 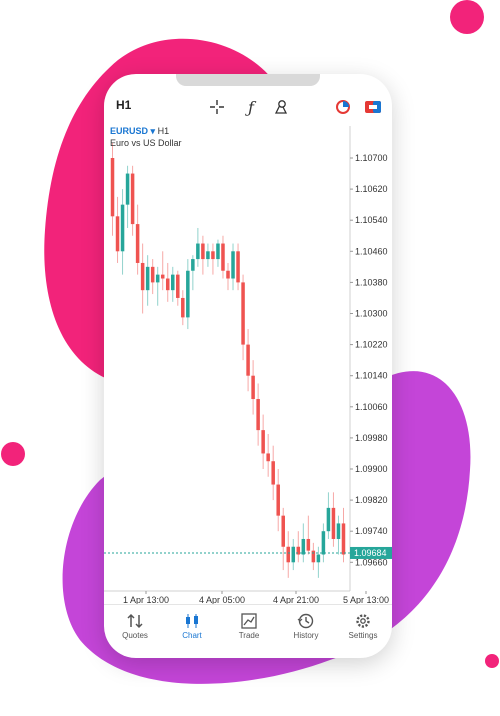 I want to click on y-tick-label: 1.10220, so click(x=371, y=345).